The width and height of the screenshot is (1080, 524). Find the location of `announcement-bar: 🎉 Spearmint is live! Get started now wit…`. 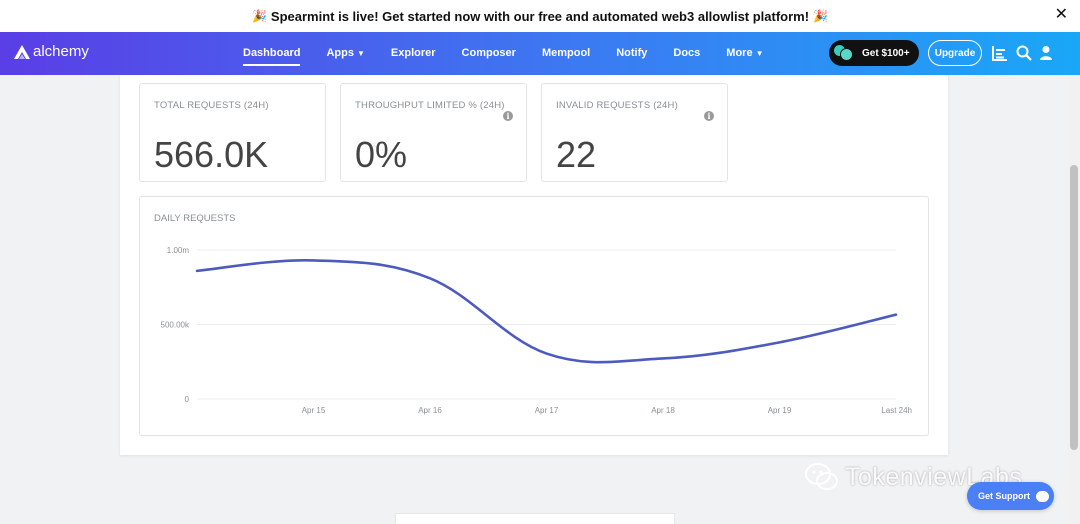

announcement-bar: 🎉 Spearmint is live! Get started now wit… is located at coordinates (540, 16).